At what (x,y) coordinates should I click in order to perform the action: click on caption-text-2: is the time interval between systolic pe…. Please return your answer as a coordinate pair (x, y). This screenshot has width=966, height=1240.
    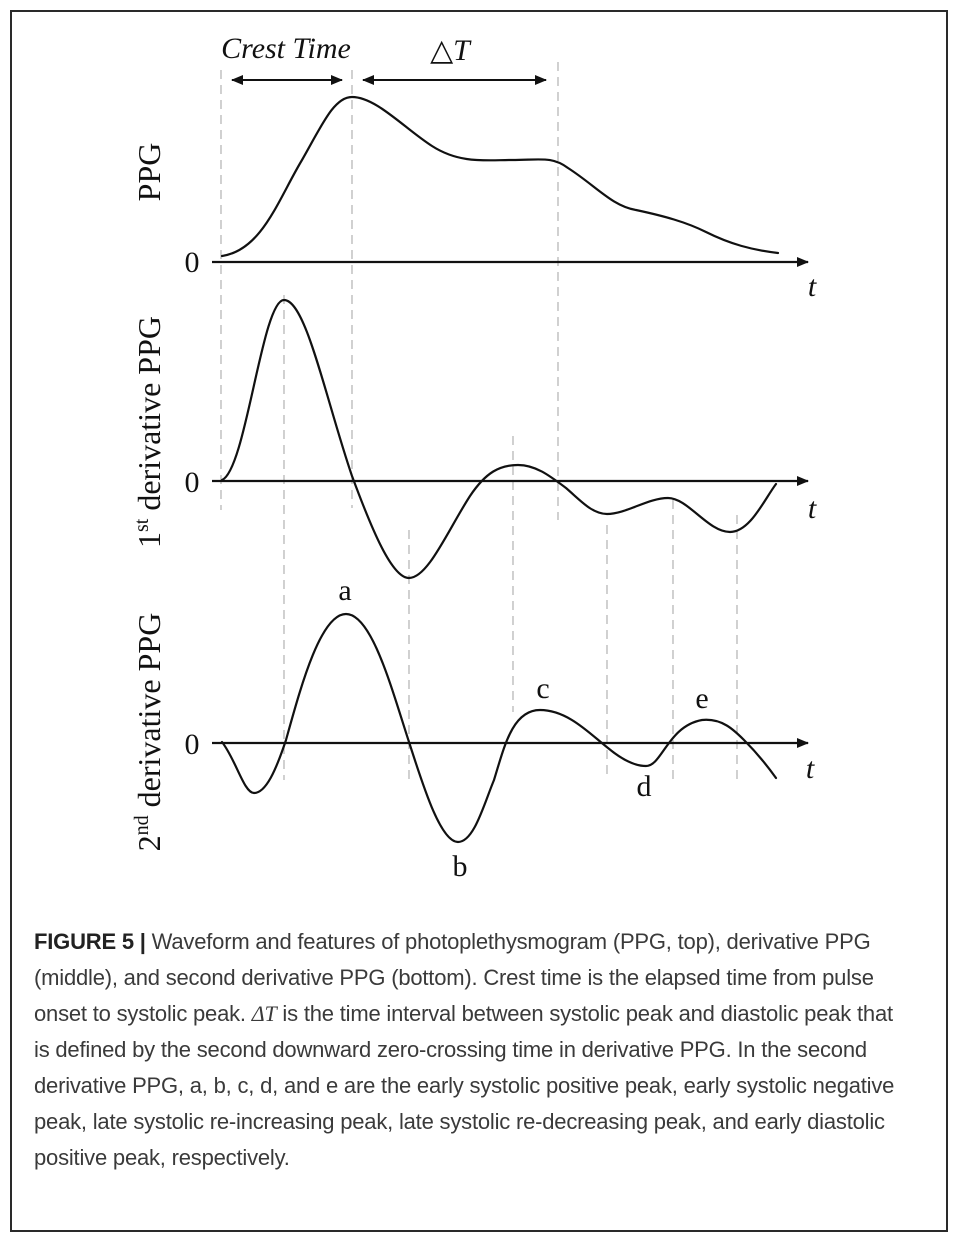
    Looking at the image, I should click on (464, 1085).